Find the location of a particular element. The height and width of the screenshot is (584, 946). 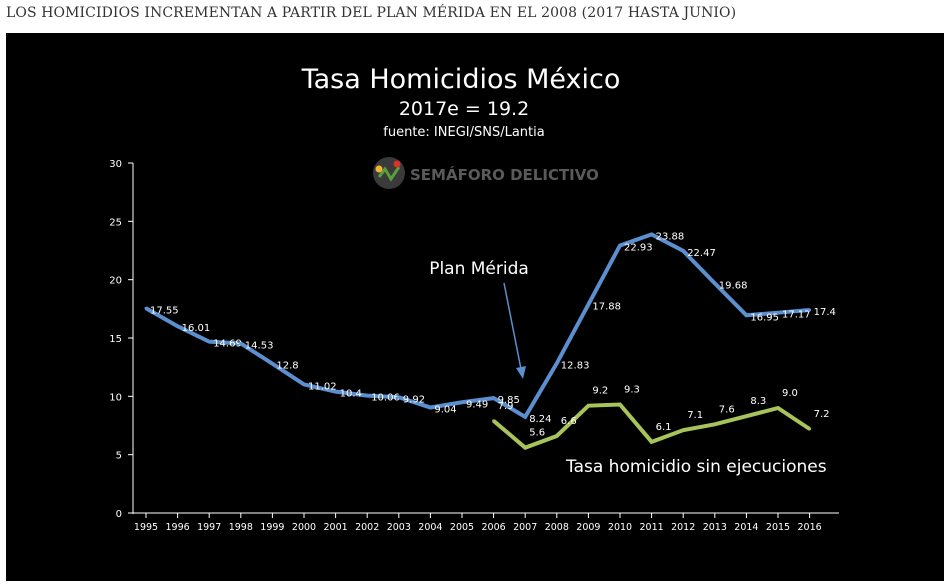

data-label: 9.92 is located at coordinates (414, 399).